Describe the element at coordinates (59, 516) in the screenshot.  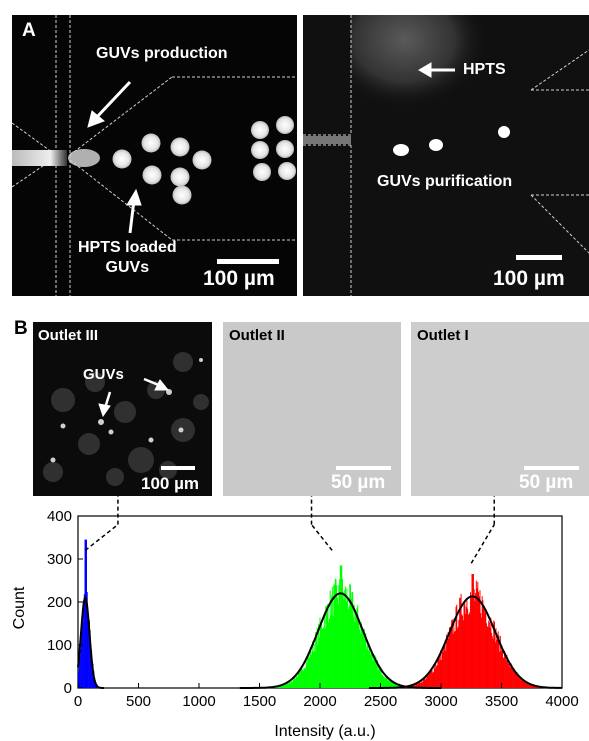
I see `y-tick-label: 400` at that location.